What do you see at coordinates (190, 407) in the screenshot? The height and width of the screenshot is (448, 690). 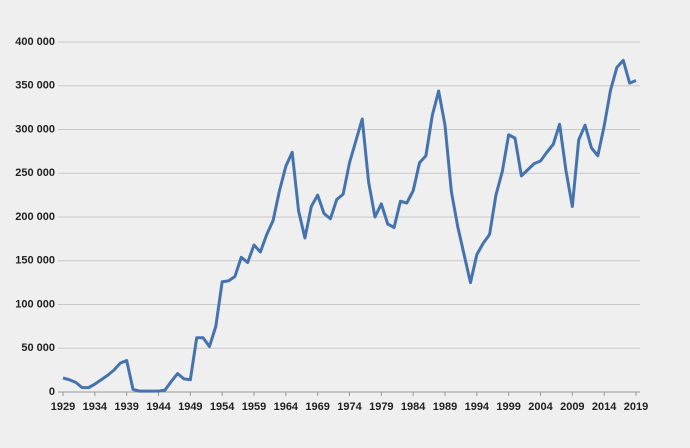 I see `x-tick-label: 1949` at bounding box center [190, 407].